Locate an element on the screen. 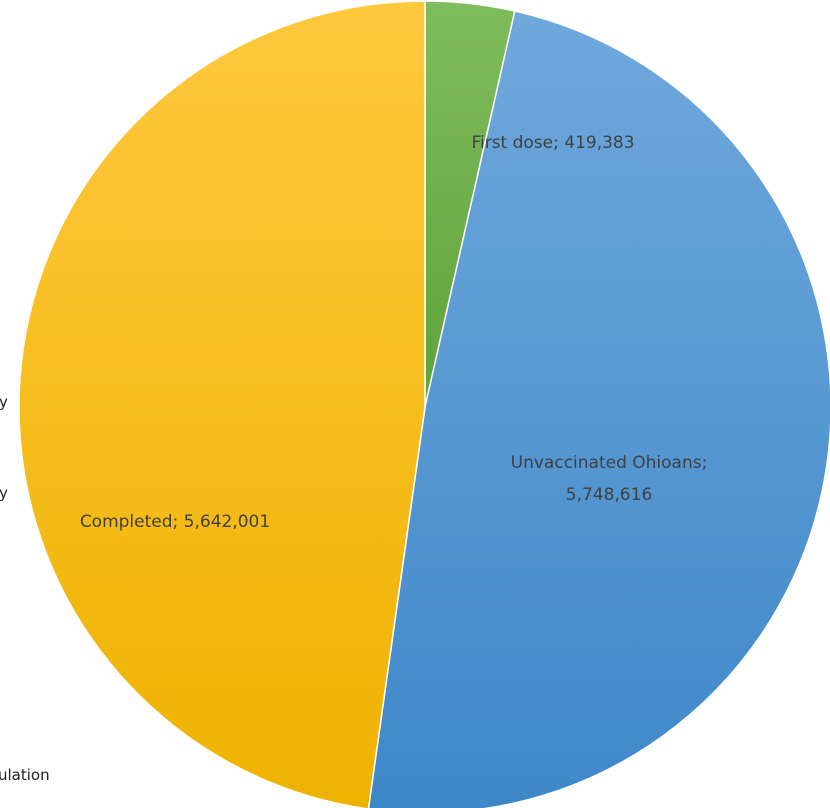 This screenshot has width=830, height=808. cropped-text-fragment: ulation is located at coordinates (25, 775).